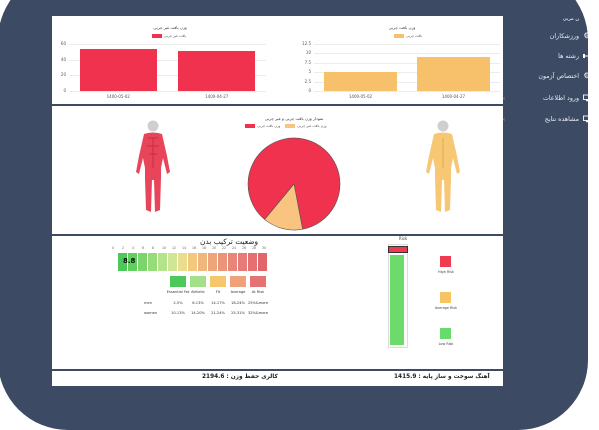 This screenshot has width=599, height=430. What do you see at coordinates (446, 272) in the screenshot?
I see `risk-level-label: High Risk` at bounding box center [446, 272].